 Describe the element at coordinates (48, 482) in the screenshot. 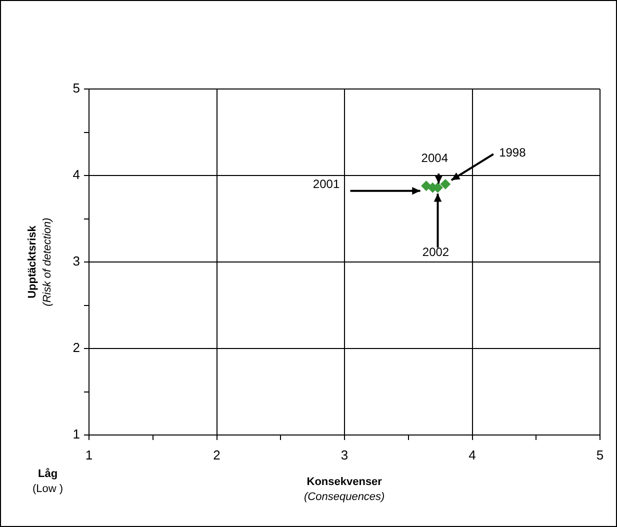

I see `text: Låg (Low )` at that location.